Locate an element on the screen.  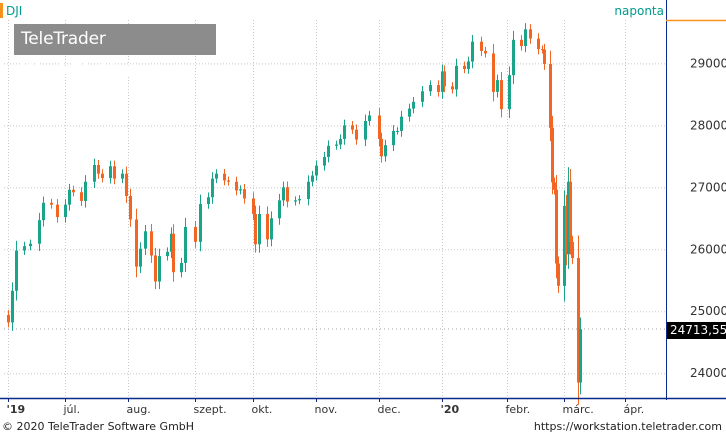
x-tick-label: febr. is located at coordinates (518, 409).